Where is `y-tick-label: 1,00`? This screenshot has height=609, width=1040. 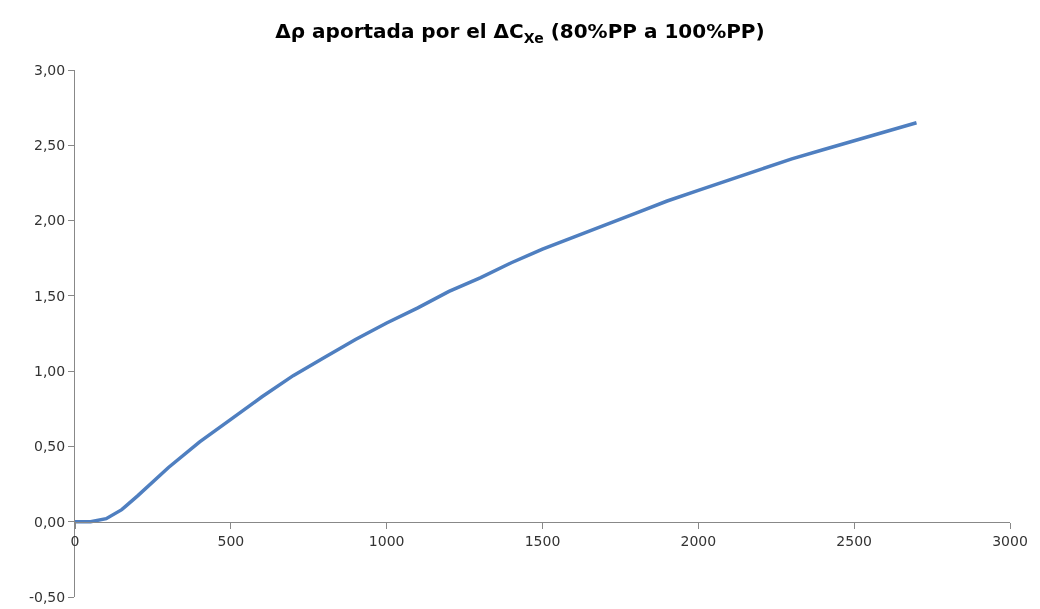 y-tick-label: 1,00 is located at coordinates (50, 371).